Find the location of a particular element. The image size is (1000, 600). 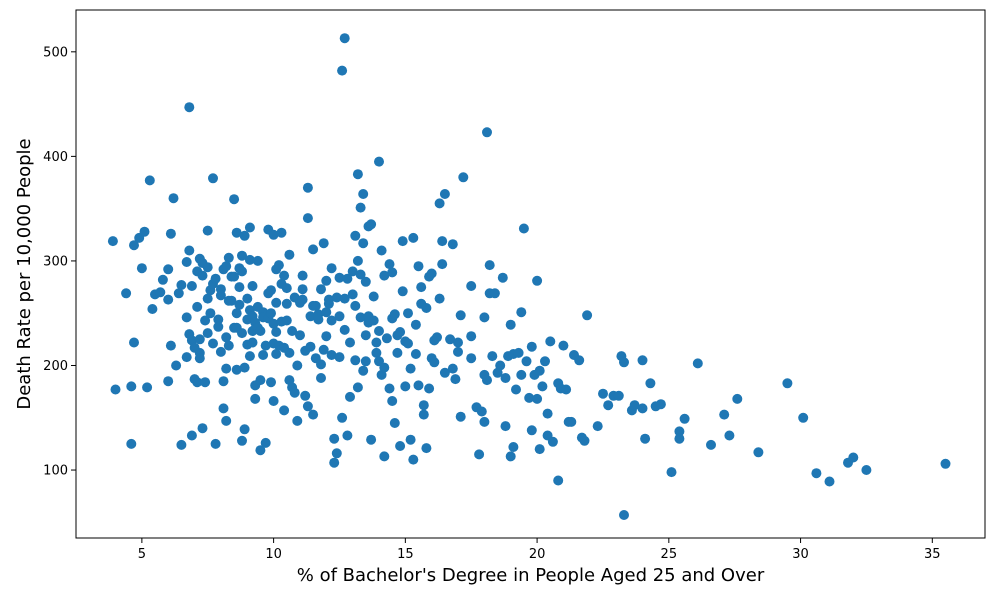

y-tick-label: 300 is located at coordinates (55, 261).